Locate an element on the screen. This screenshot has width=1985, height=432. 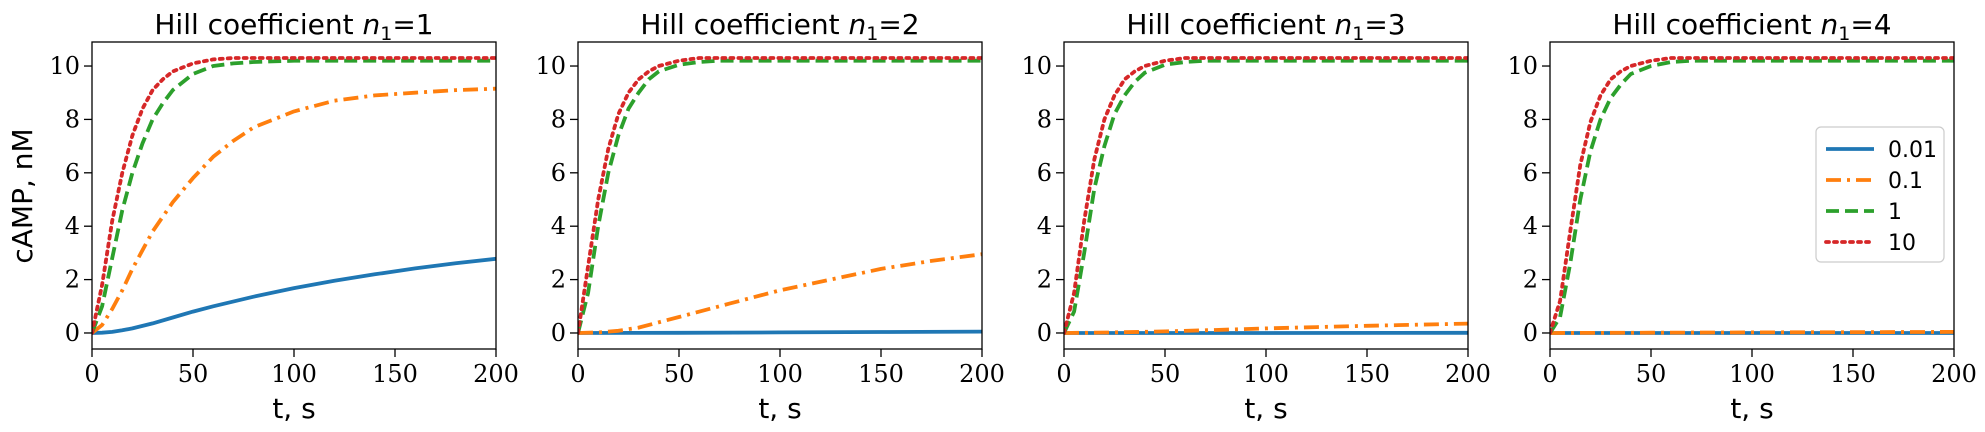
subplot-title: Hill coefficient n1=4 is located at coordinates (1751, 26).